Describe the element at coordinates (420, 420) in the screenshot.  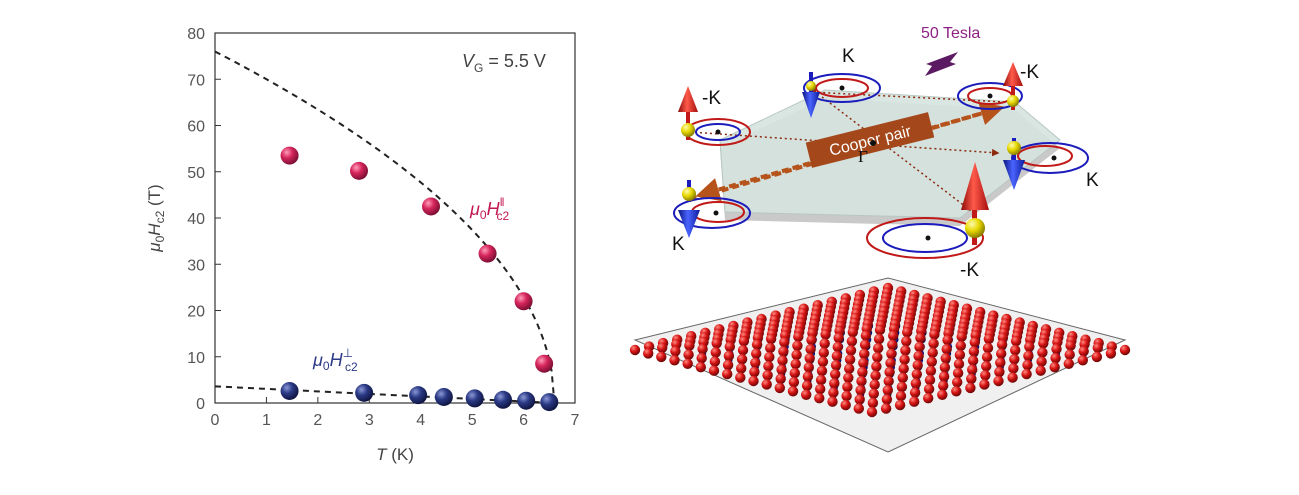
I see `x-tick-label: 4` at that location.